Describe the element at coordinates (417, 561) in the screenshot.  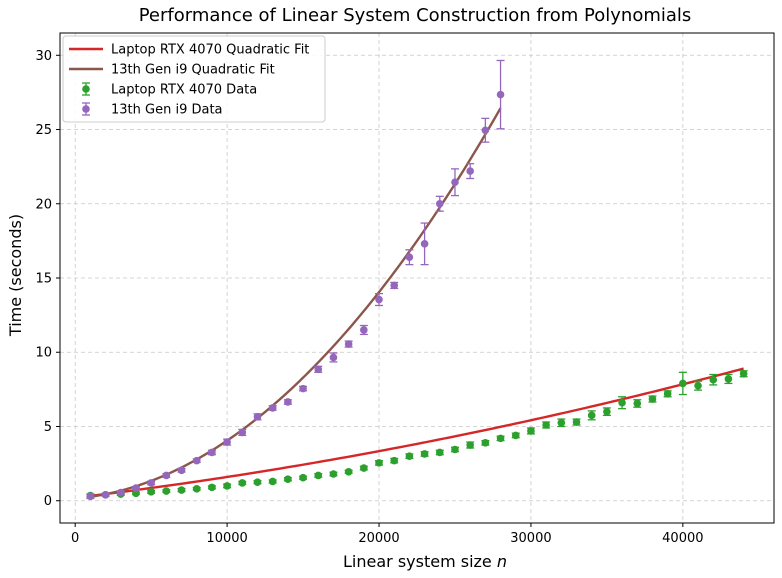
I see `x-axis-label-text: Linear system size` at that location.